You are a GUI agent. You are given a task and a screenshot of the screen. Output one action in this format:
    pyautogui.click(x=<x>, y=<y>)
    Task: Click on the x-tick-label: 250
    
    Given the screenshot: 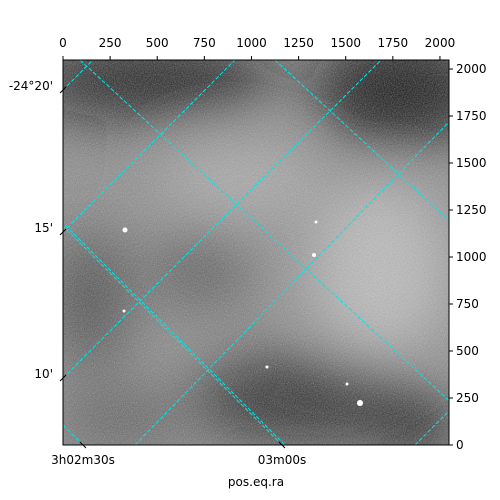 What is the action you would take?
    pyautogui.click(x=110, y=43)
    